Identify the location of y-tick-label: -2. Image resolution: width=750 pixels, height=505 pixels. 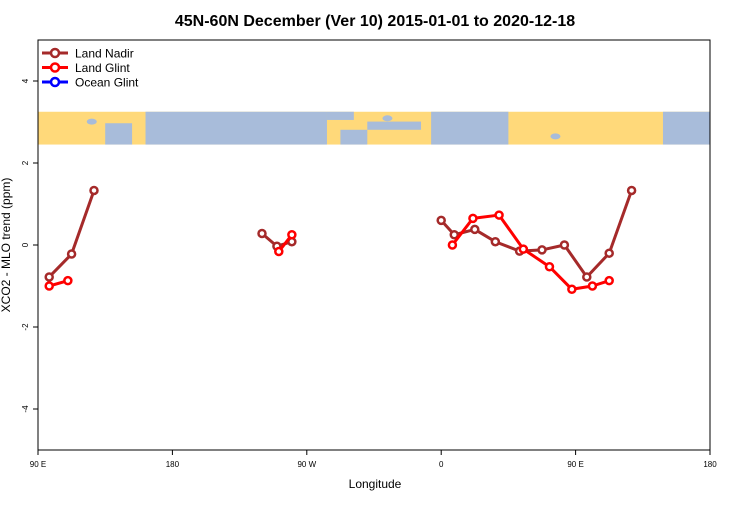
(25, 327).